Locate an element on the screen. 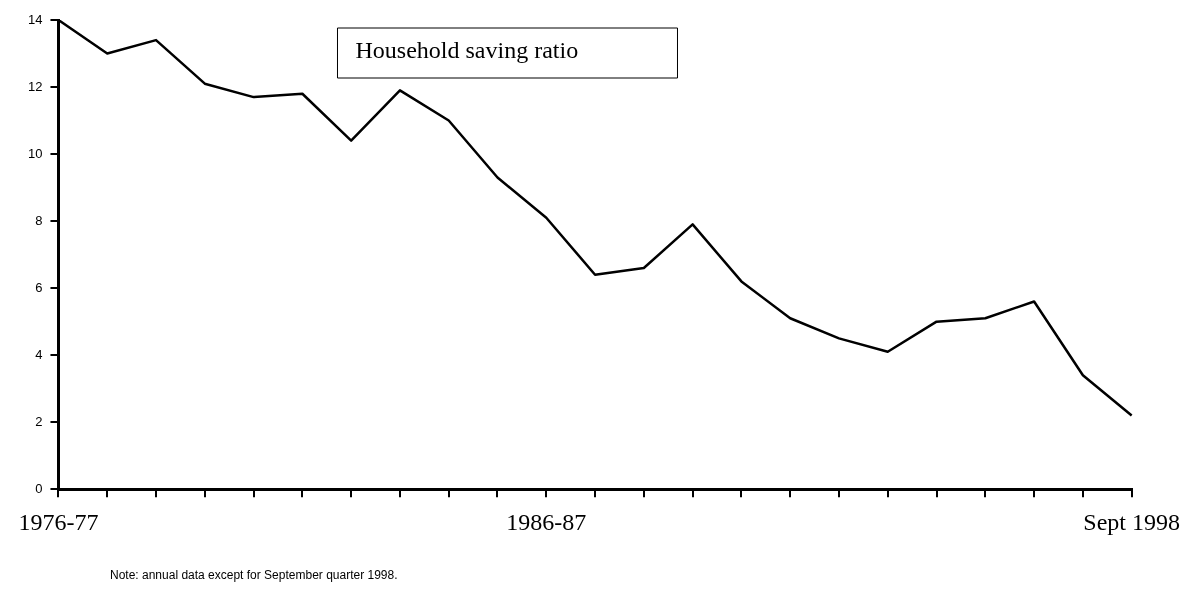 The image size is (1192, 590). y-tick-label: 4 is located at coordinates (39, 354).